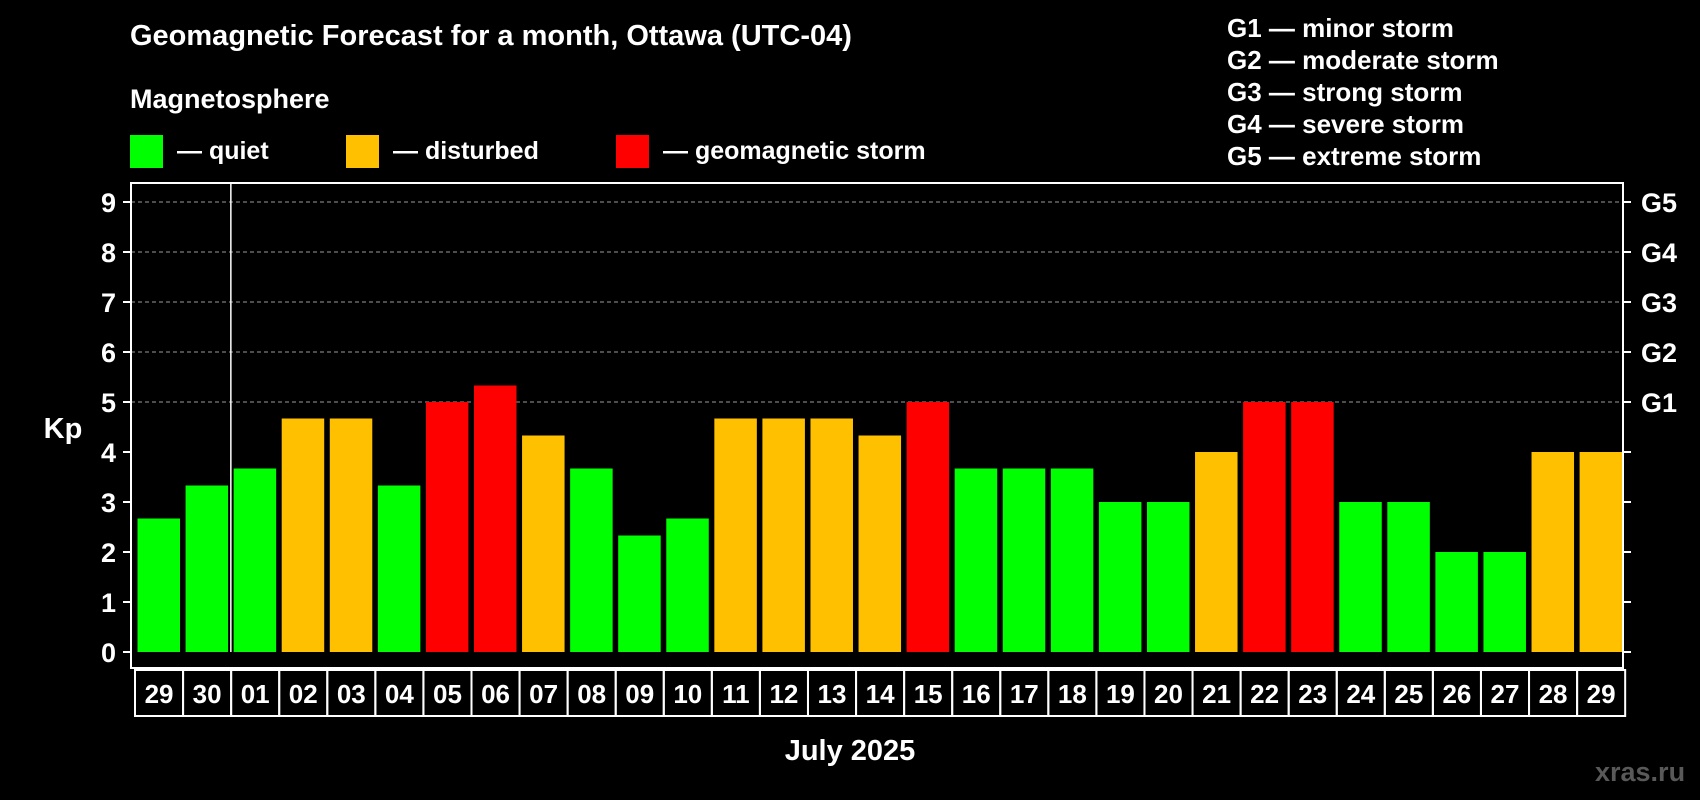 The image size is (1700, 800). What do you see at coordinates (1553, 694) in the screenshot?
I see `x-tick-label-29: 28` at bounding box center [1553, 694].